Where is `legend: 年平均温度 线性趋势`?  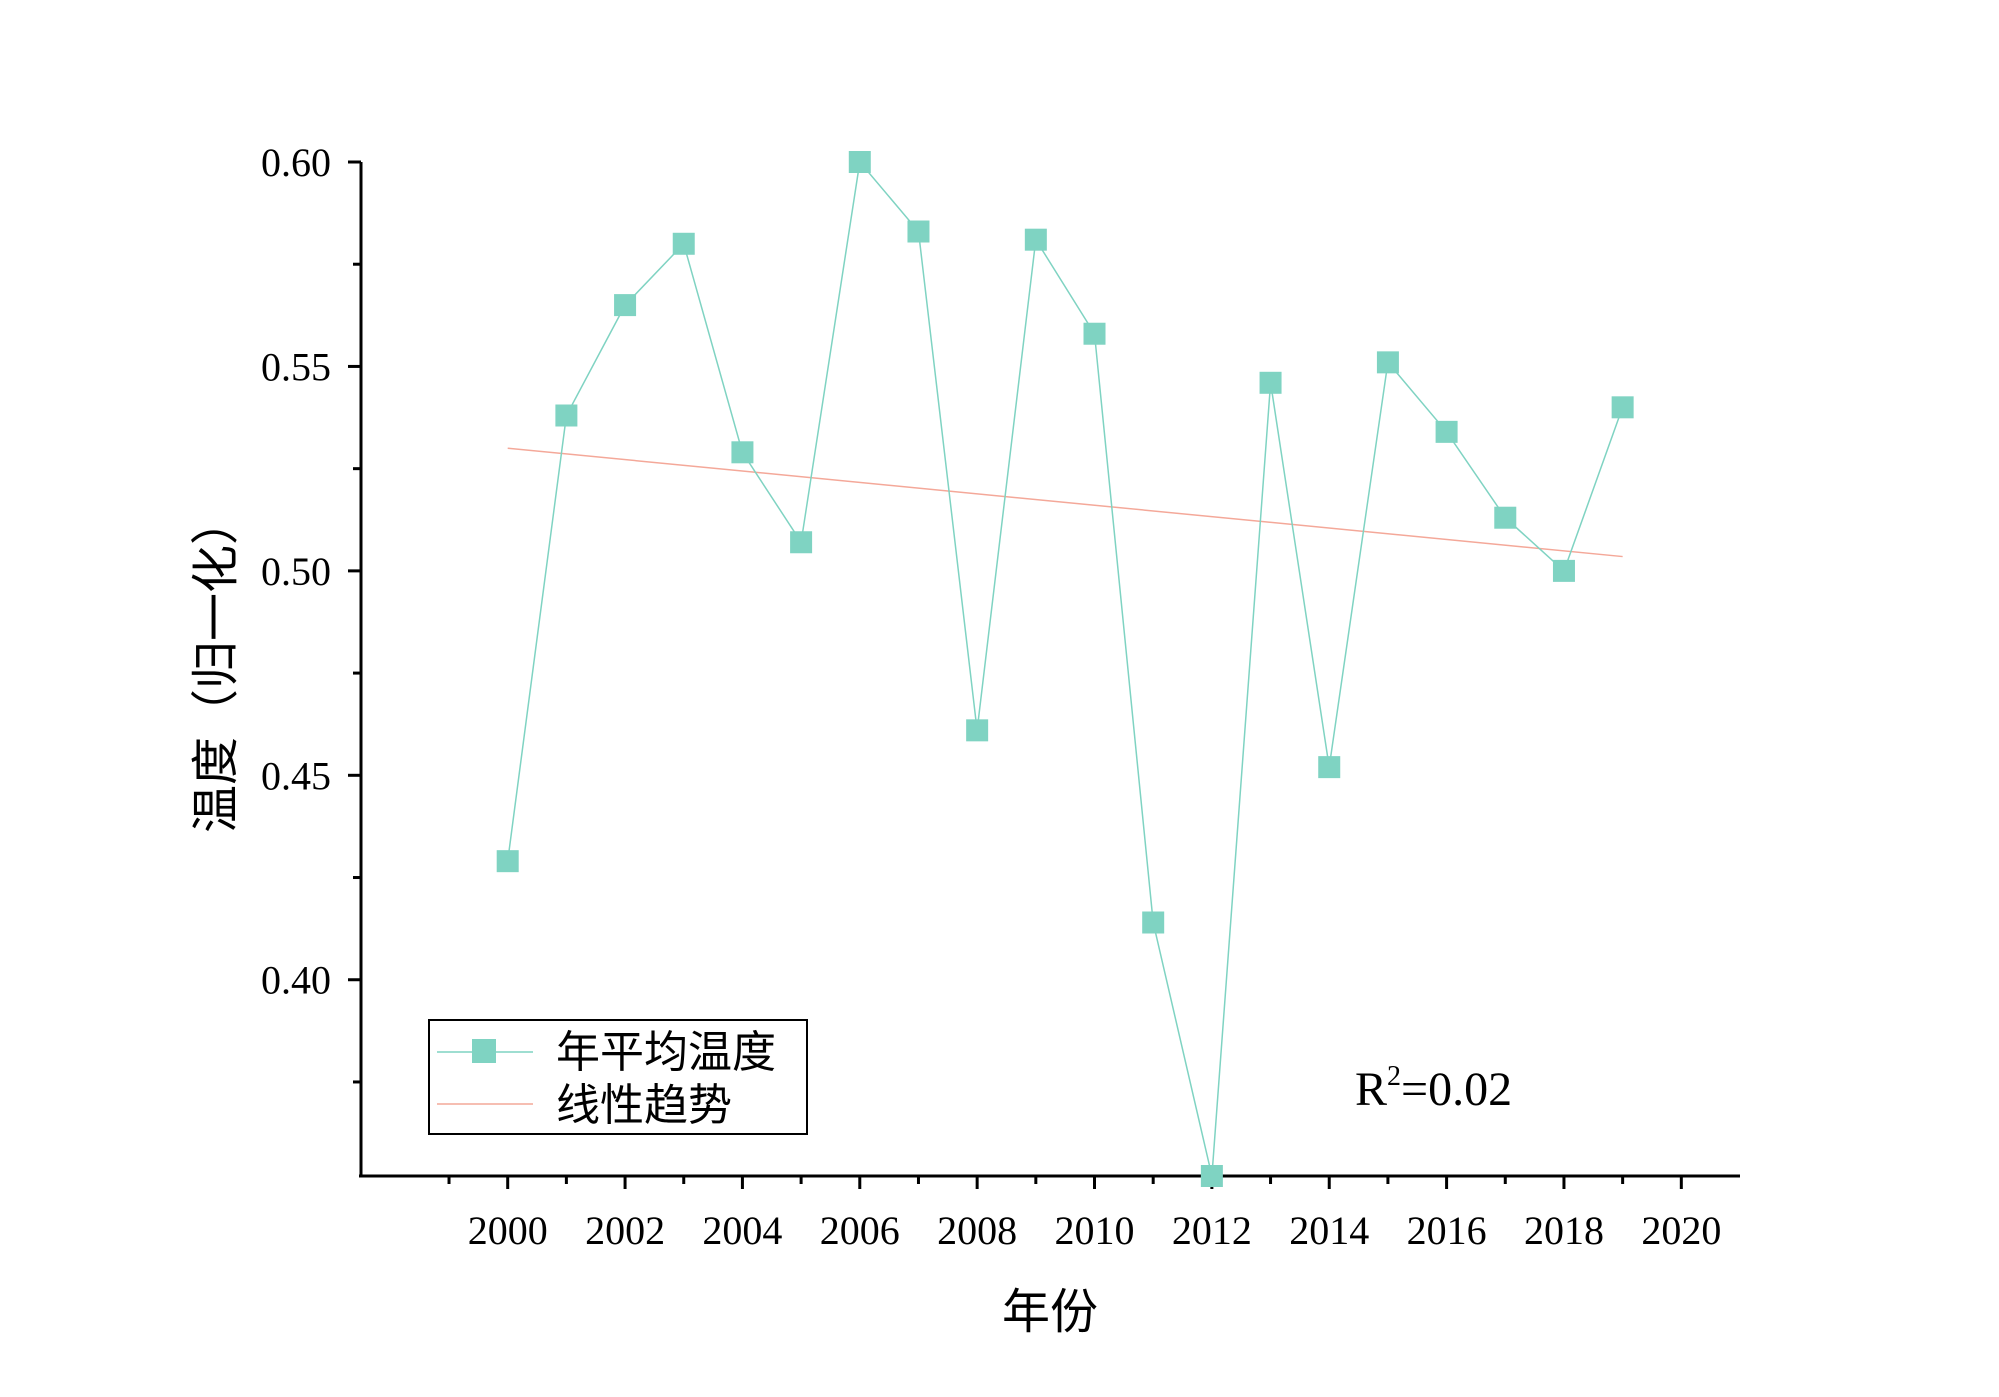 legend: 年平均温度 线性趋势 is located at coordinates (618, 1077).